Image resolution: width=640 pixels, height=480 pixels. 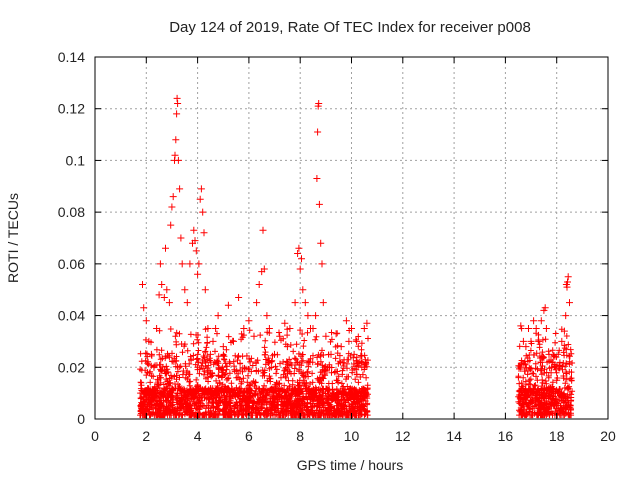 I want to click on x-tick-label: 2, so click(x=146, y=436).